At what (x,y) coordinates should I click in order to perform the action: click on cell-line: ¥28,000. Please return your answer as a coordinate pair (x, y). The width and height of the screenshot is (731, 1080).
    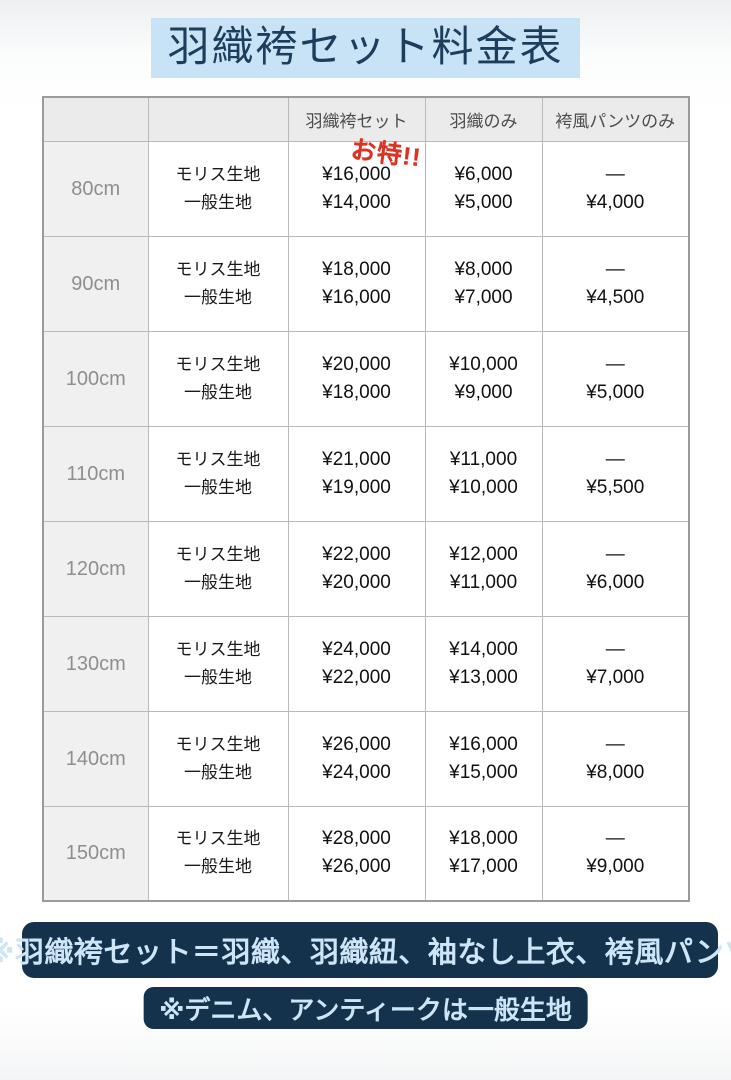
    Looking at the image, I should click on (356, 839).